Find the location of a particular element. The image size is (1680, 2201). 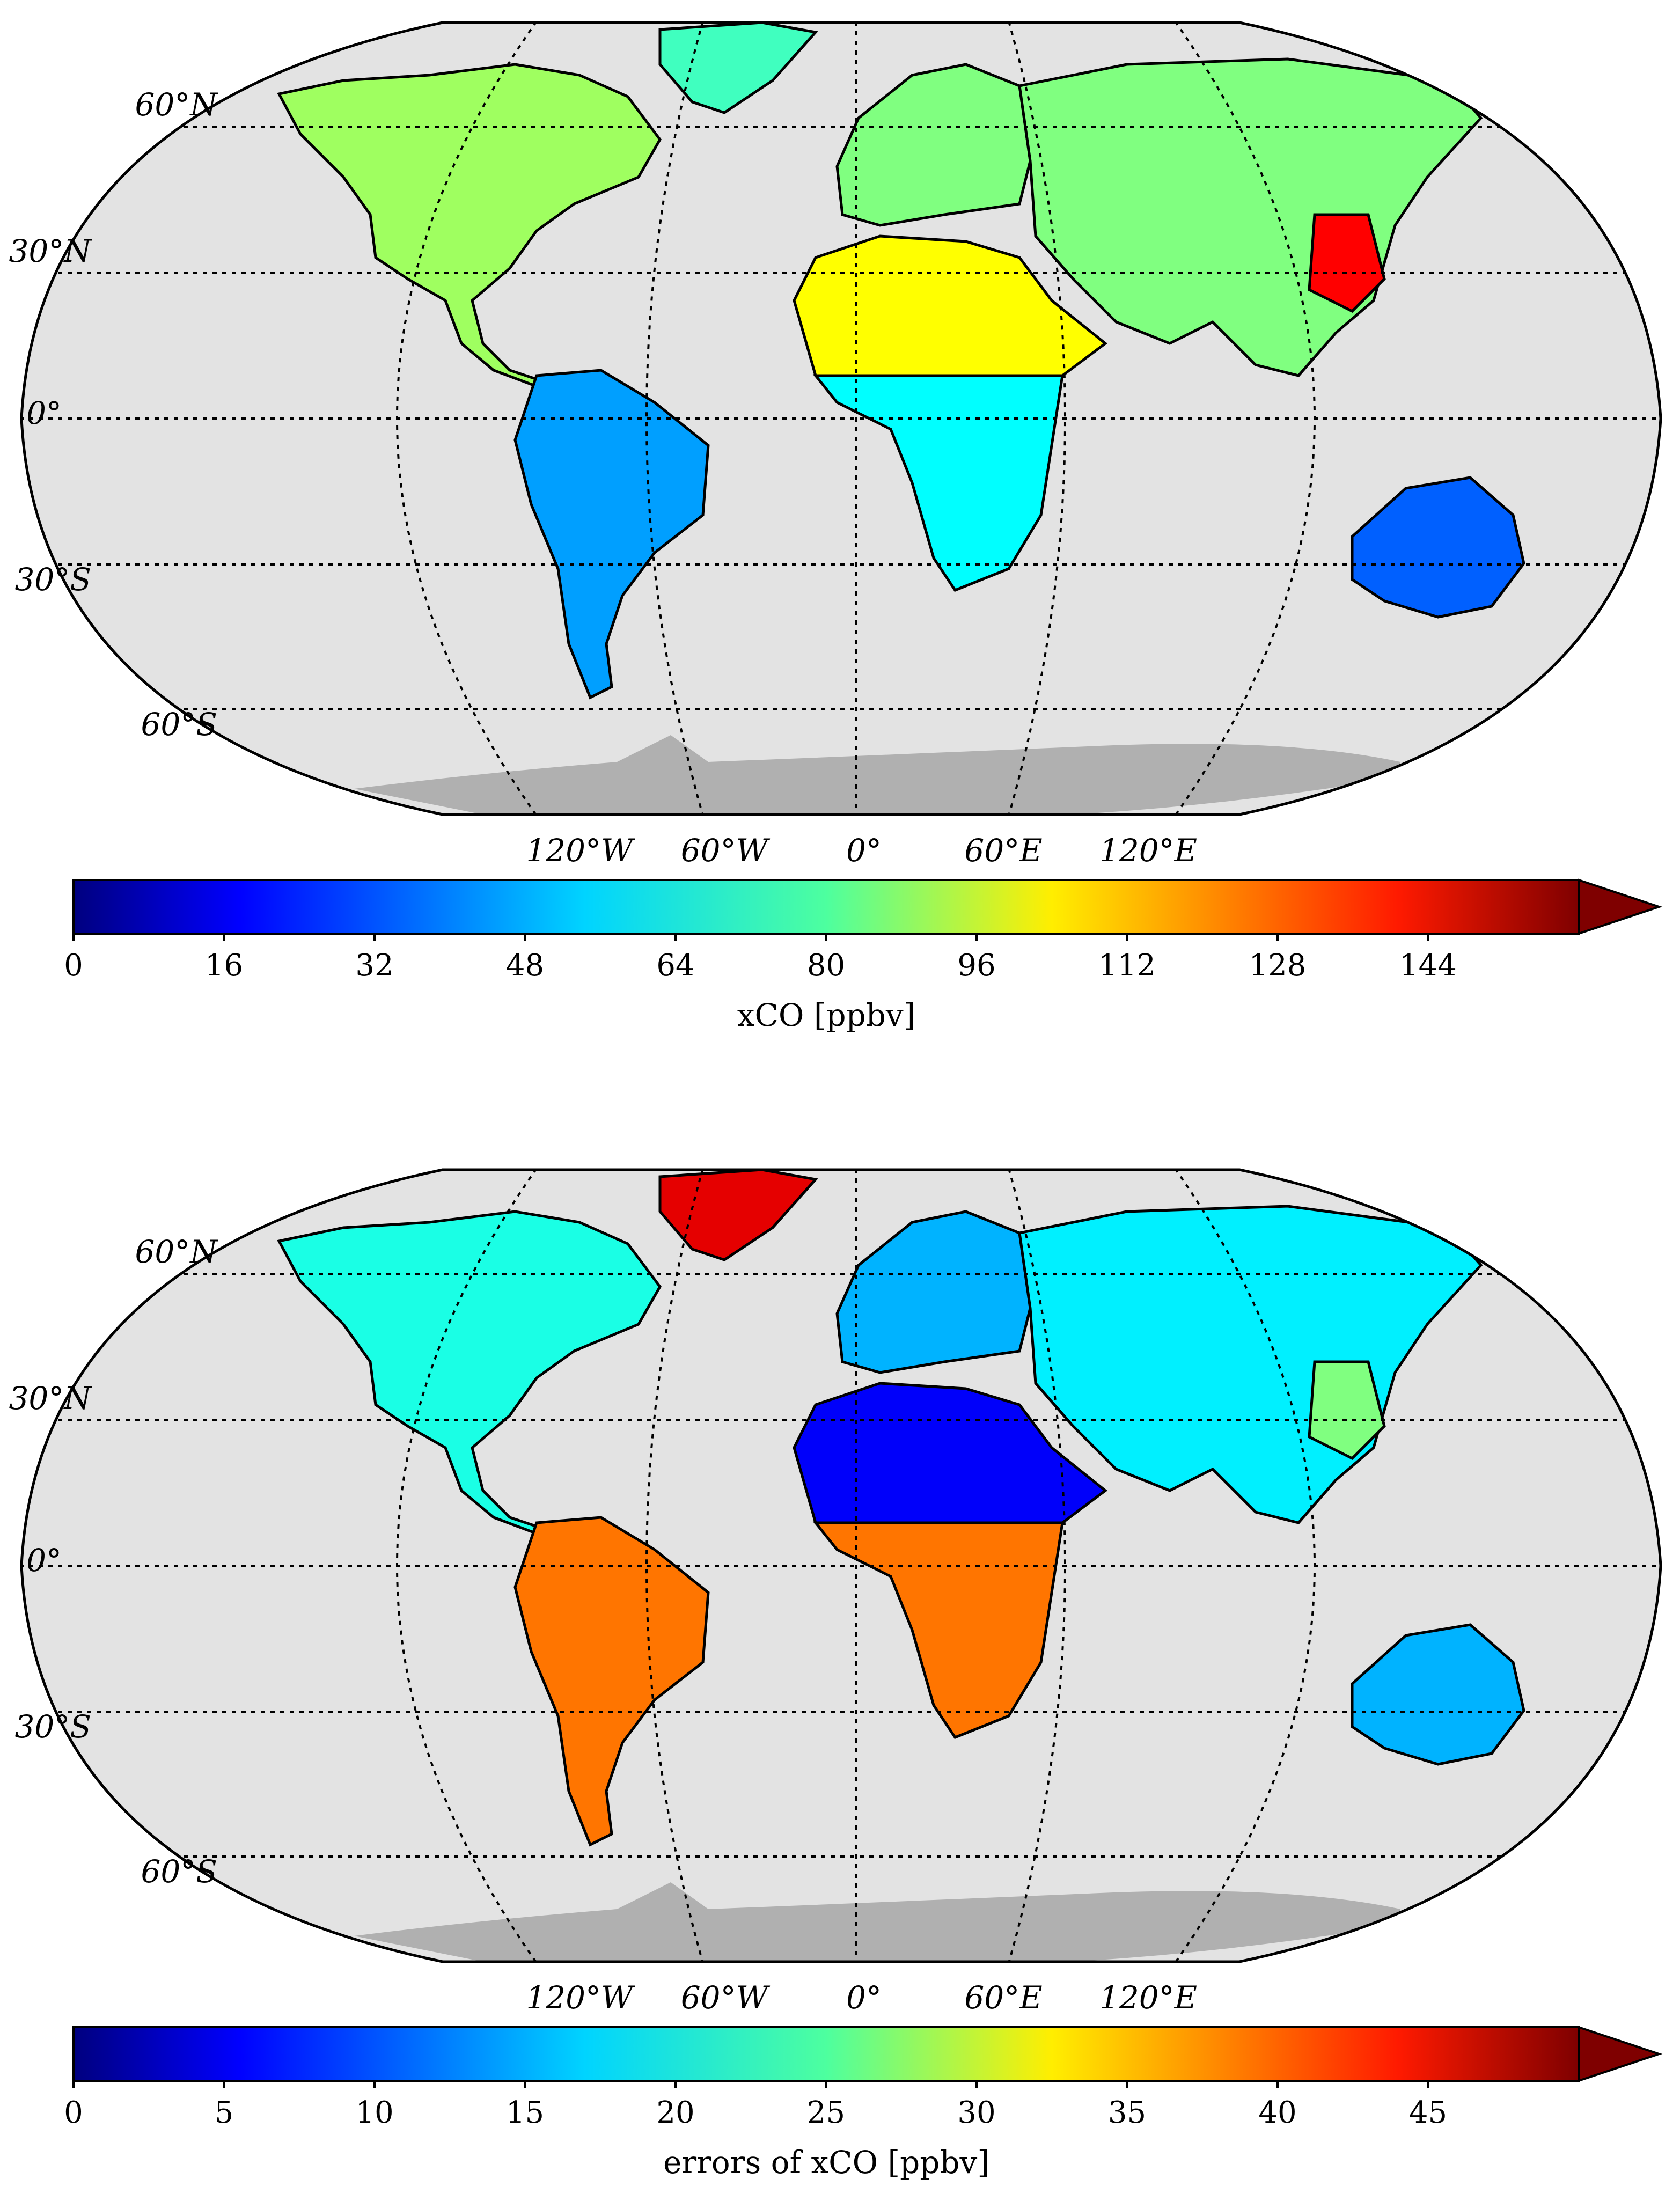

colorbar-tick-label: 45 is located at coordinates (1428, 2112).